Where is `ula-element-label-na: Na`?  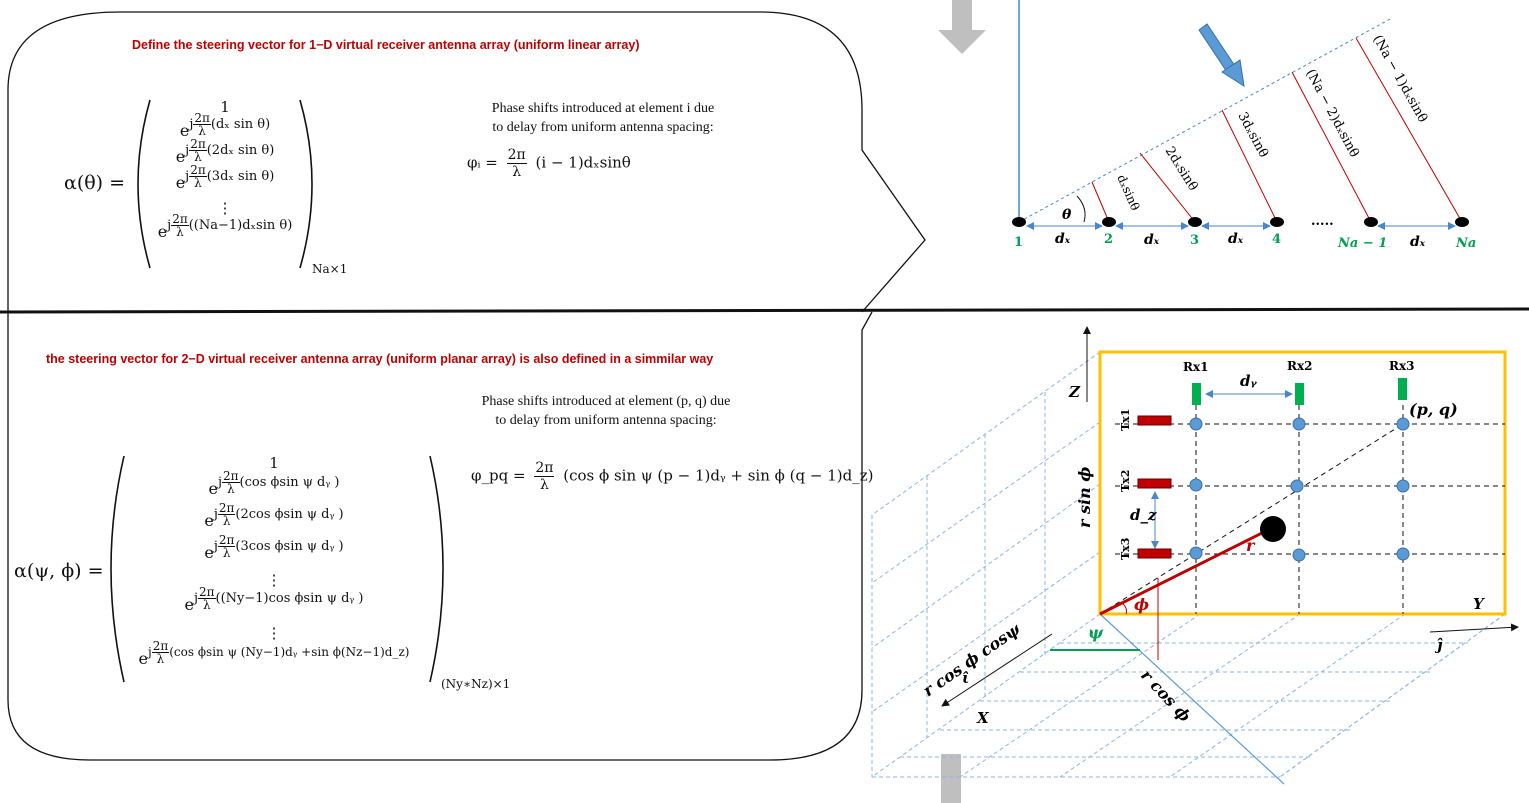 ula-element-label-na: Na is located at coordinates (1465, 243).